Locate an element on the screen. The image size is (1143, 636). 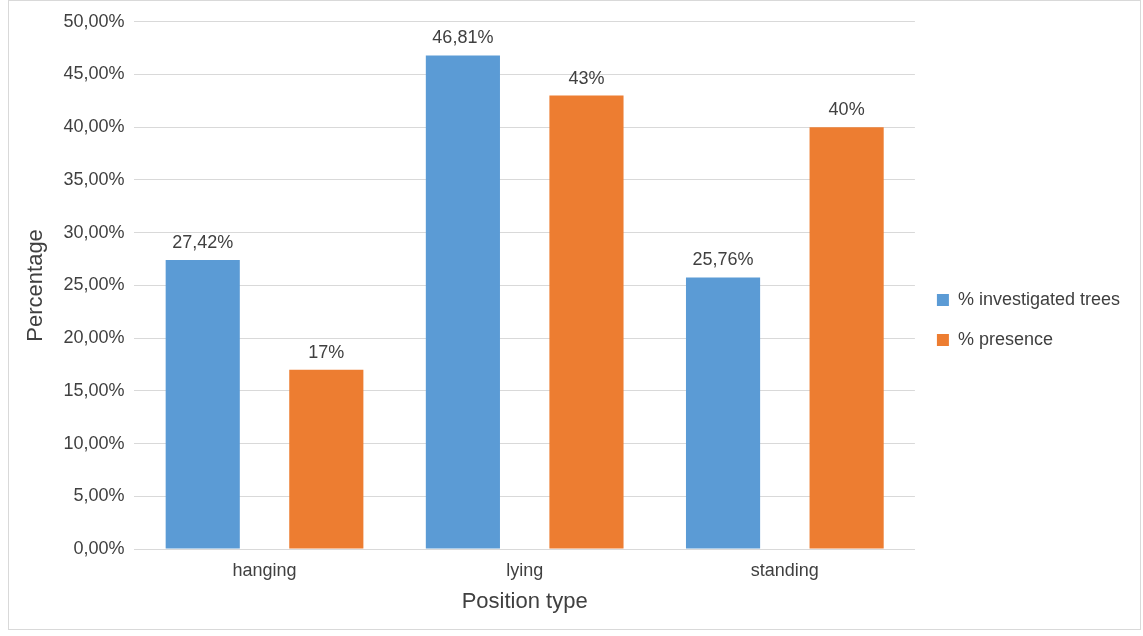
y-tick-label: 25,00% is located at coordinates (94, 284).